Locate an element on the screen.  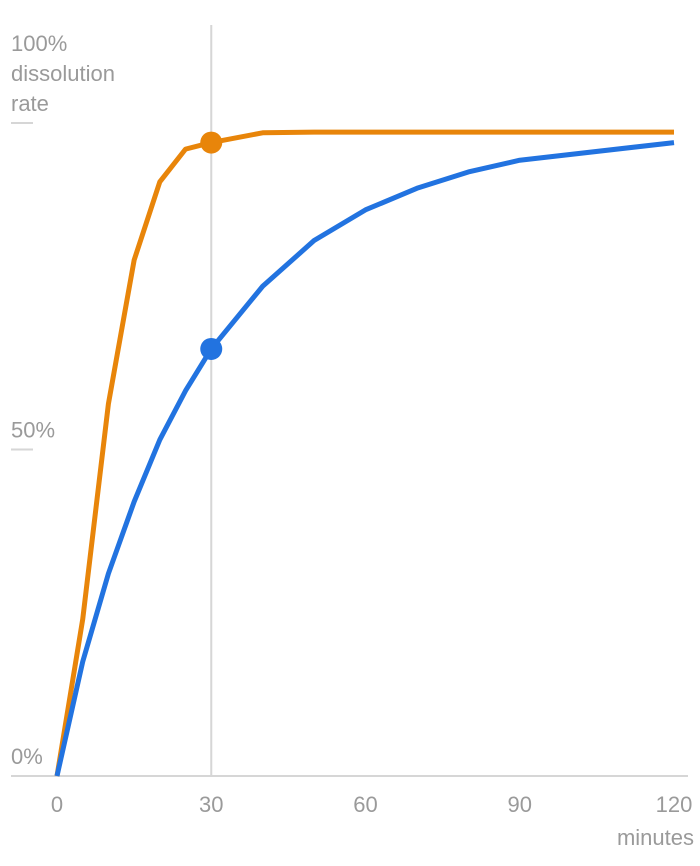
y-axis-label-line-1: dissolution is located at coordinates (63, 73).